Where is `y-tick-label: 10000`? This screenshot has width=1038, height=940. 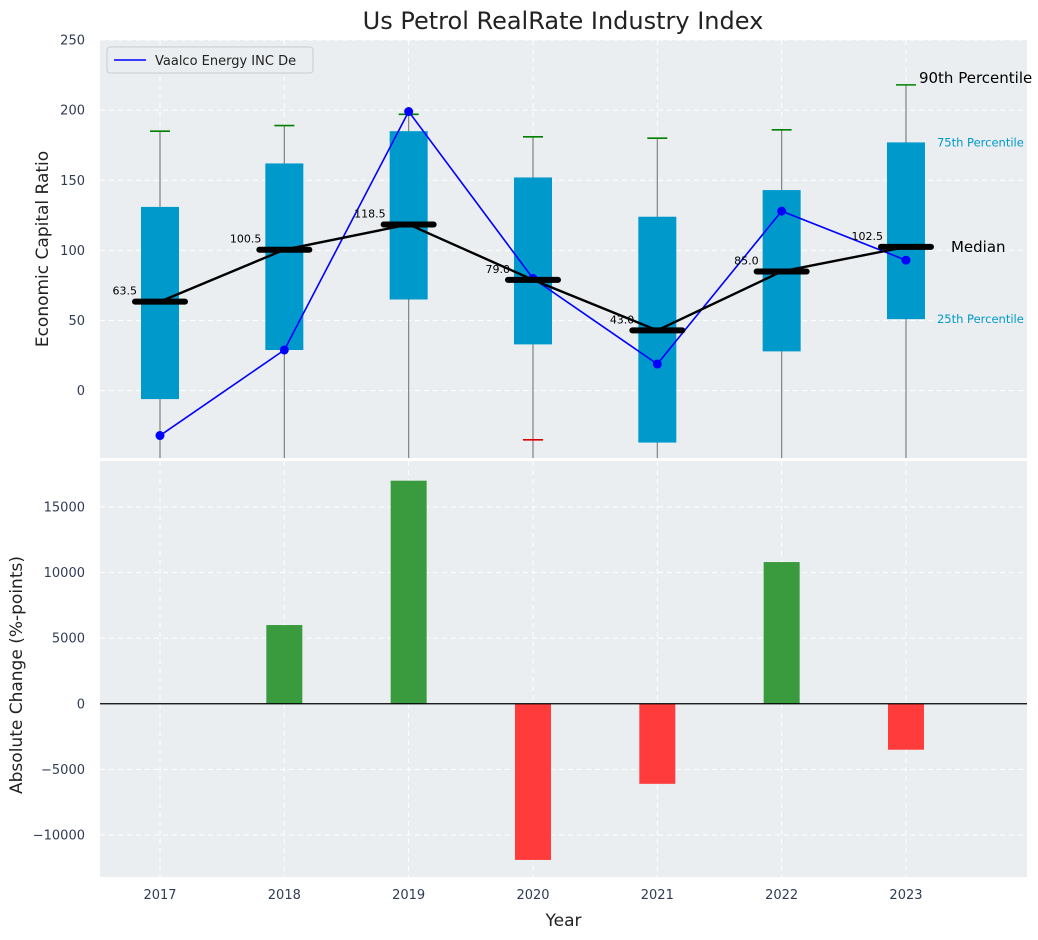
y-tick-label: 10000 is located at coordinates (64, 573).